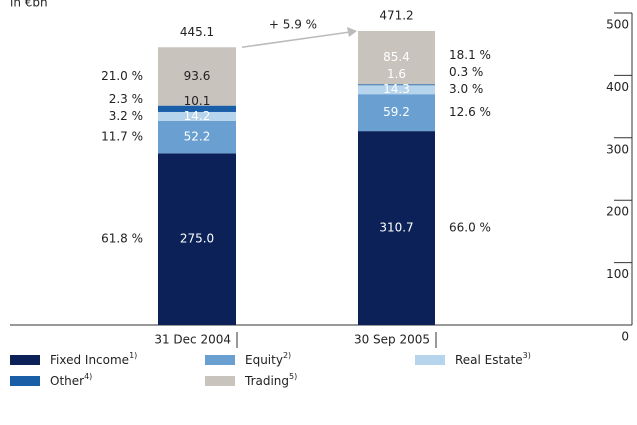  I want to click on y-tick-label: 0, so click(625, 337).